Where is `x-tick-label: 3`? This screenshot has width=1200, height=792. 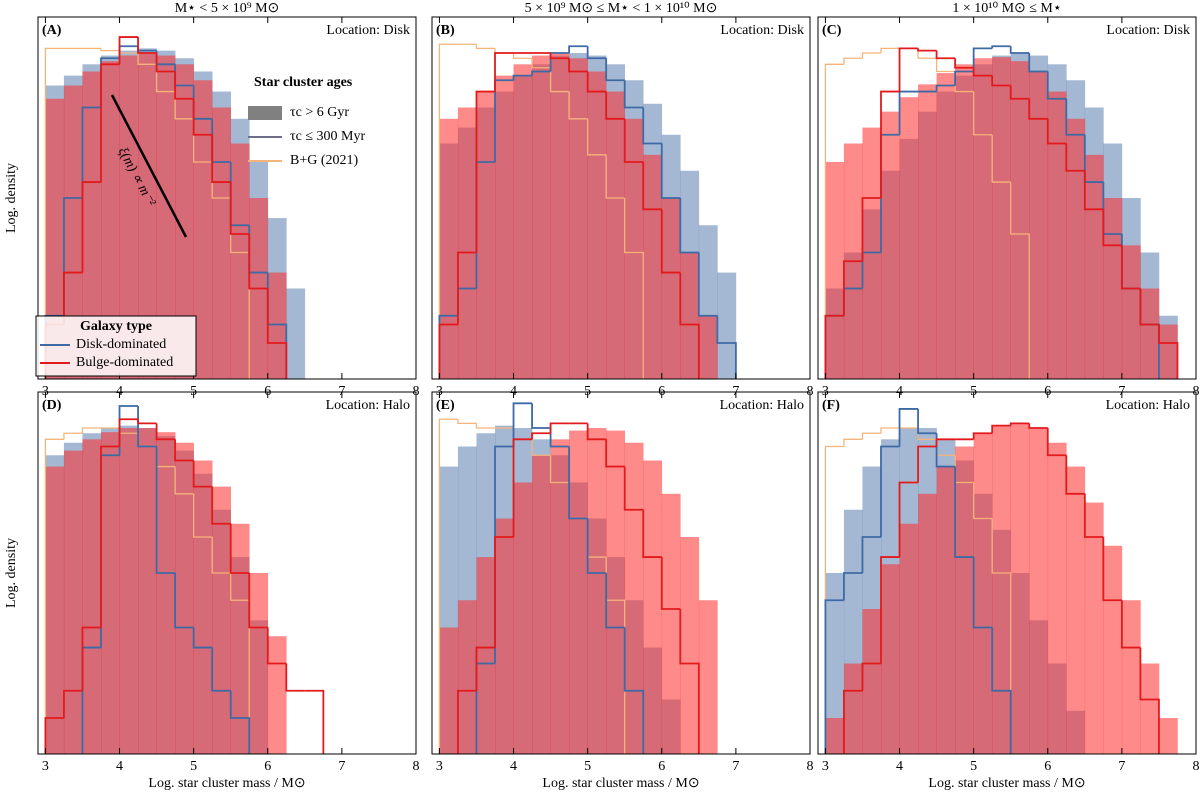 x-tick-label: 3 is located at coordinates (439, 766).